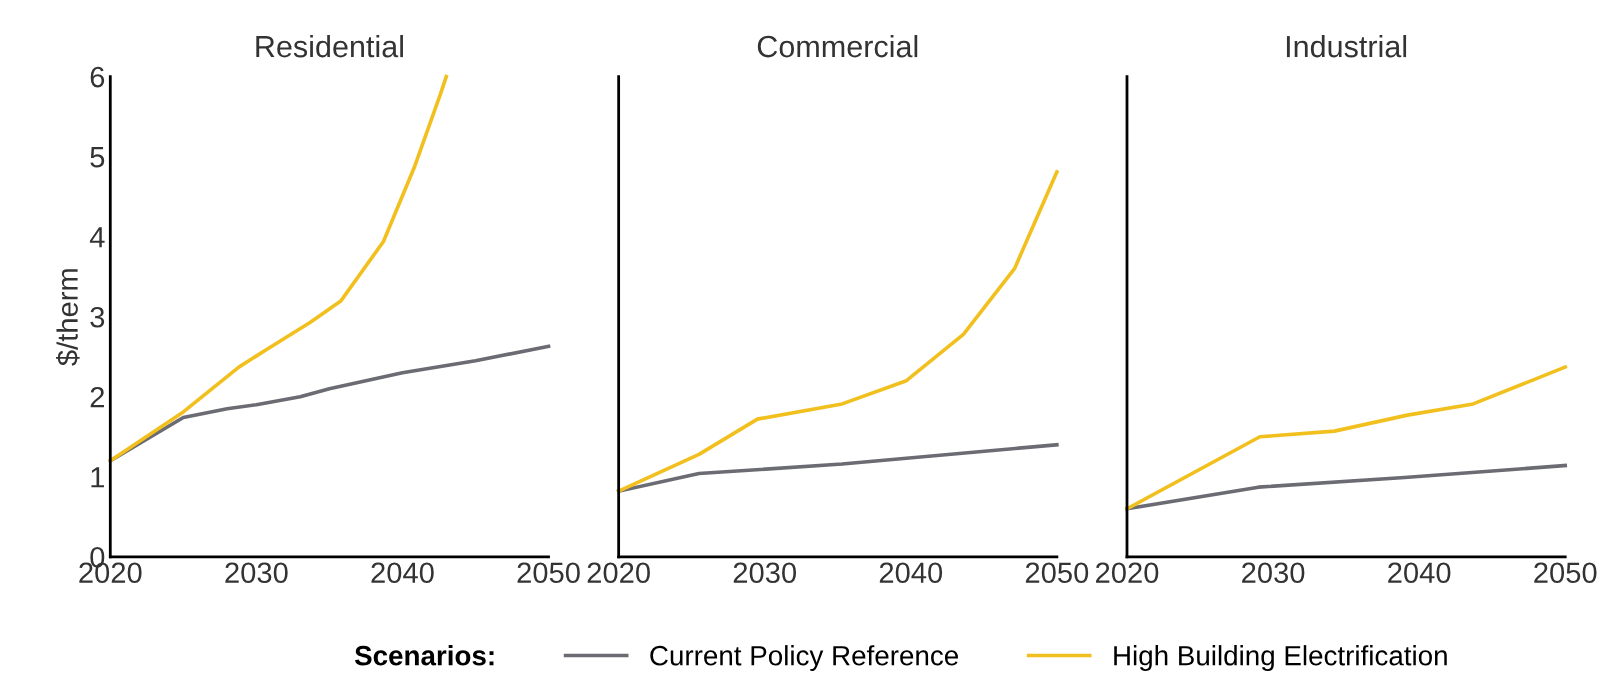 This screenshot has width=1622, height=696. What do you see at coordinates (424, 655) in the screenshot?
I see `legend-title: Scenarios:` at bounding box center [424, 655].